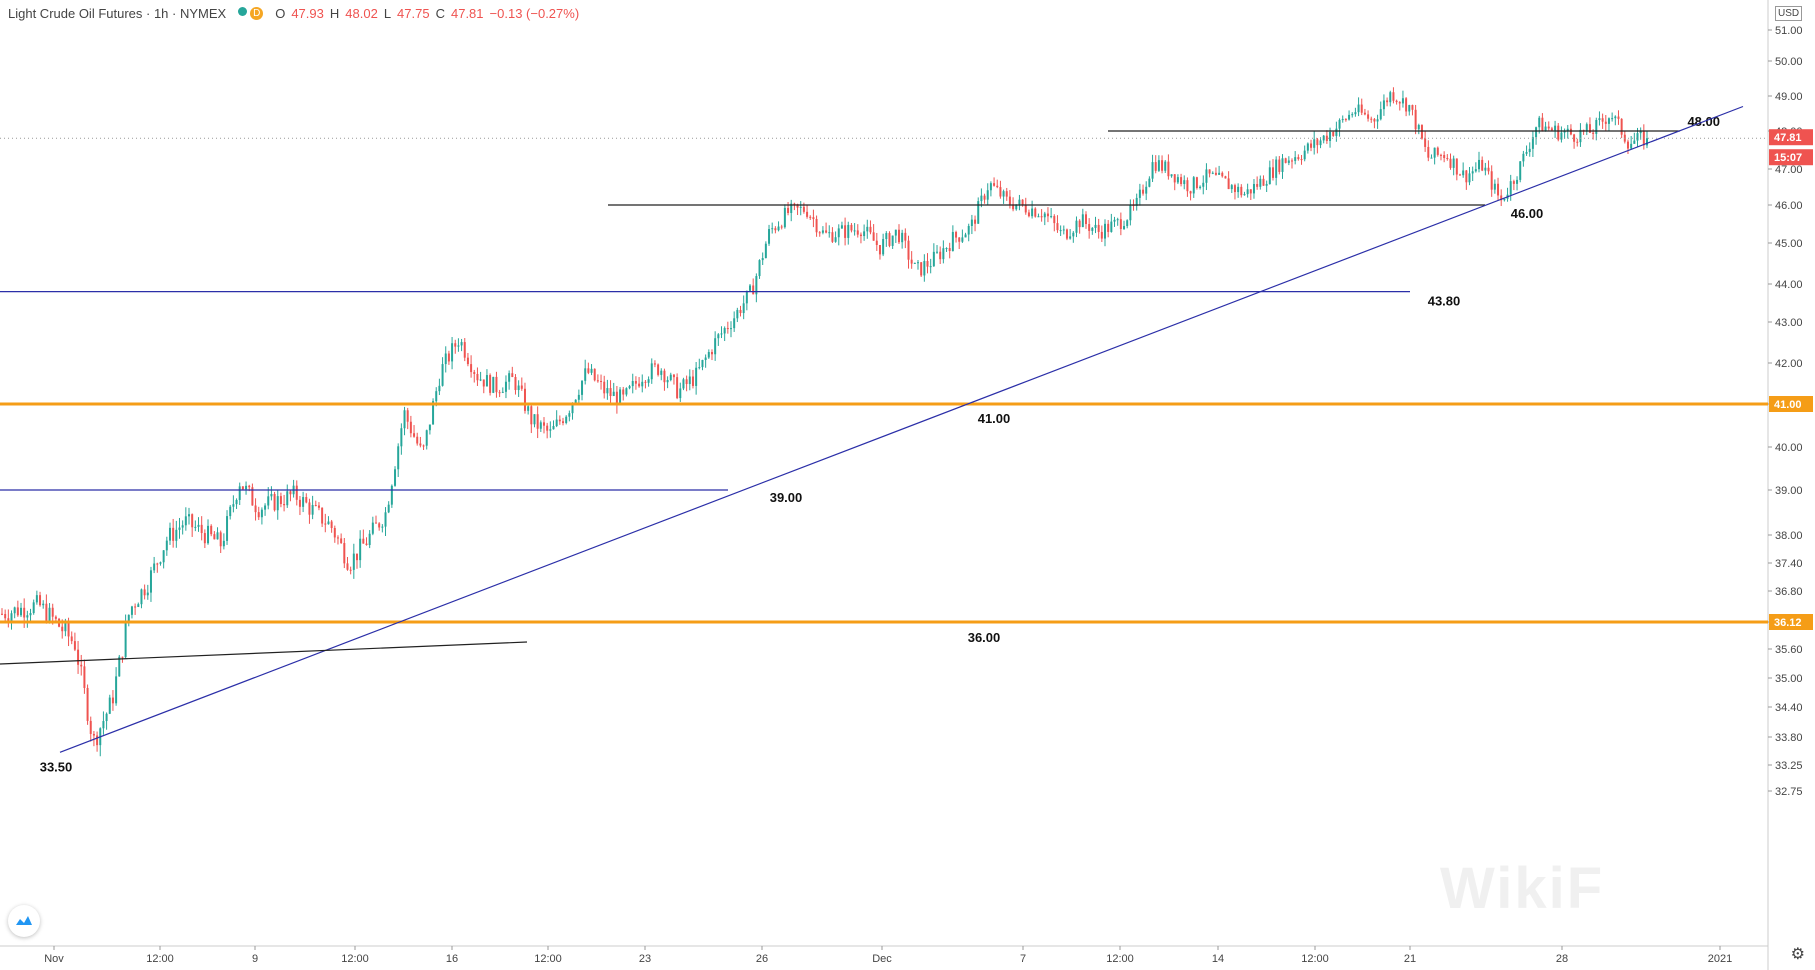  I want to click on y-tick-label: 32.75, so click(1789, 792).